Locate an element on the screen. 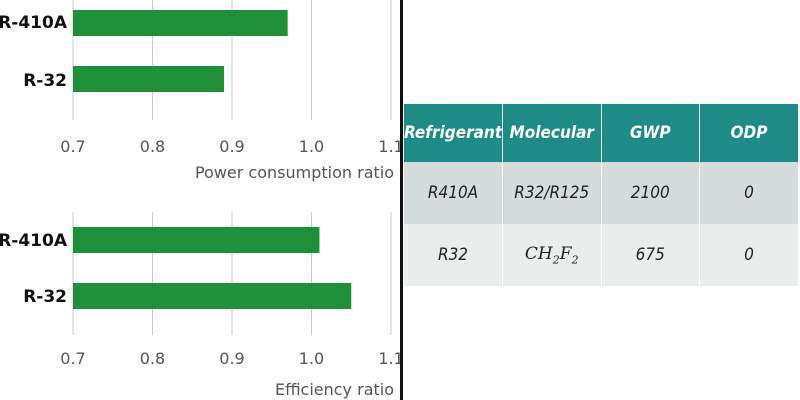 The height and width of the screenshot is (400, 800). formula-c: CH is located at coordinates (538, 253).